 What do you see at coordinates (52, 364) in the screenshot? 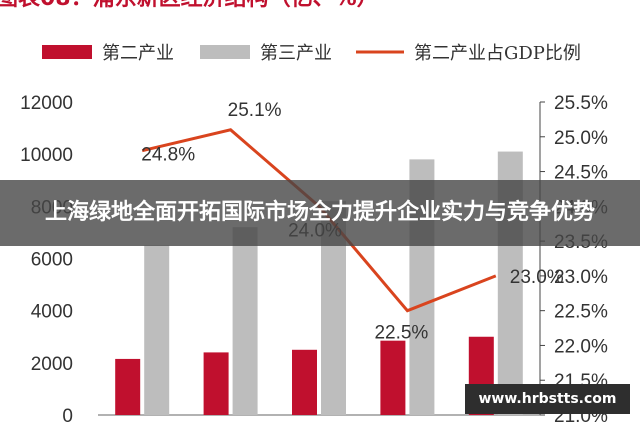
I see `y-left-tick-label: 2000` at bounding box center [52, 364].